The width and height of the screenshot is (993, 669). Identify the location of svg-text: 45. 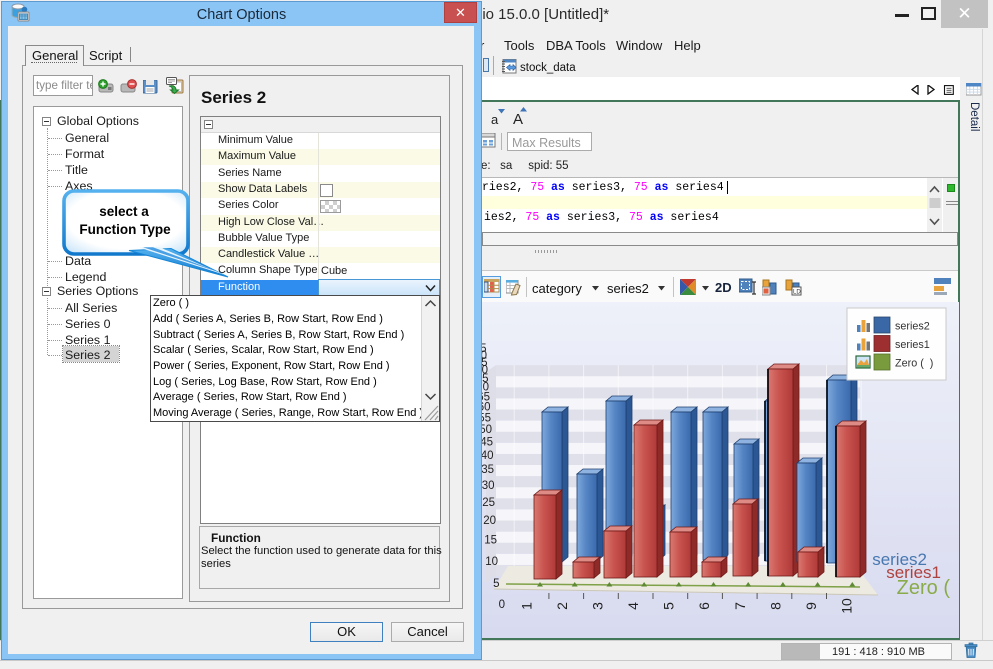
(487, 443).